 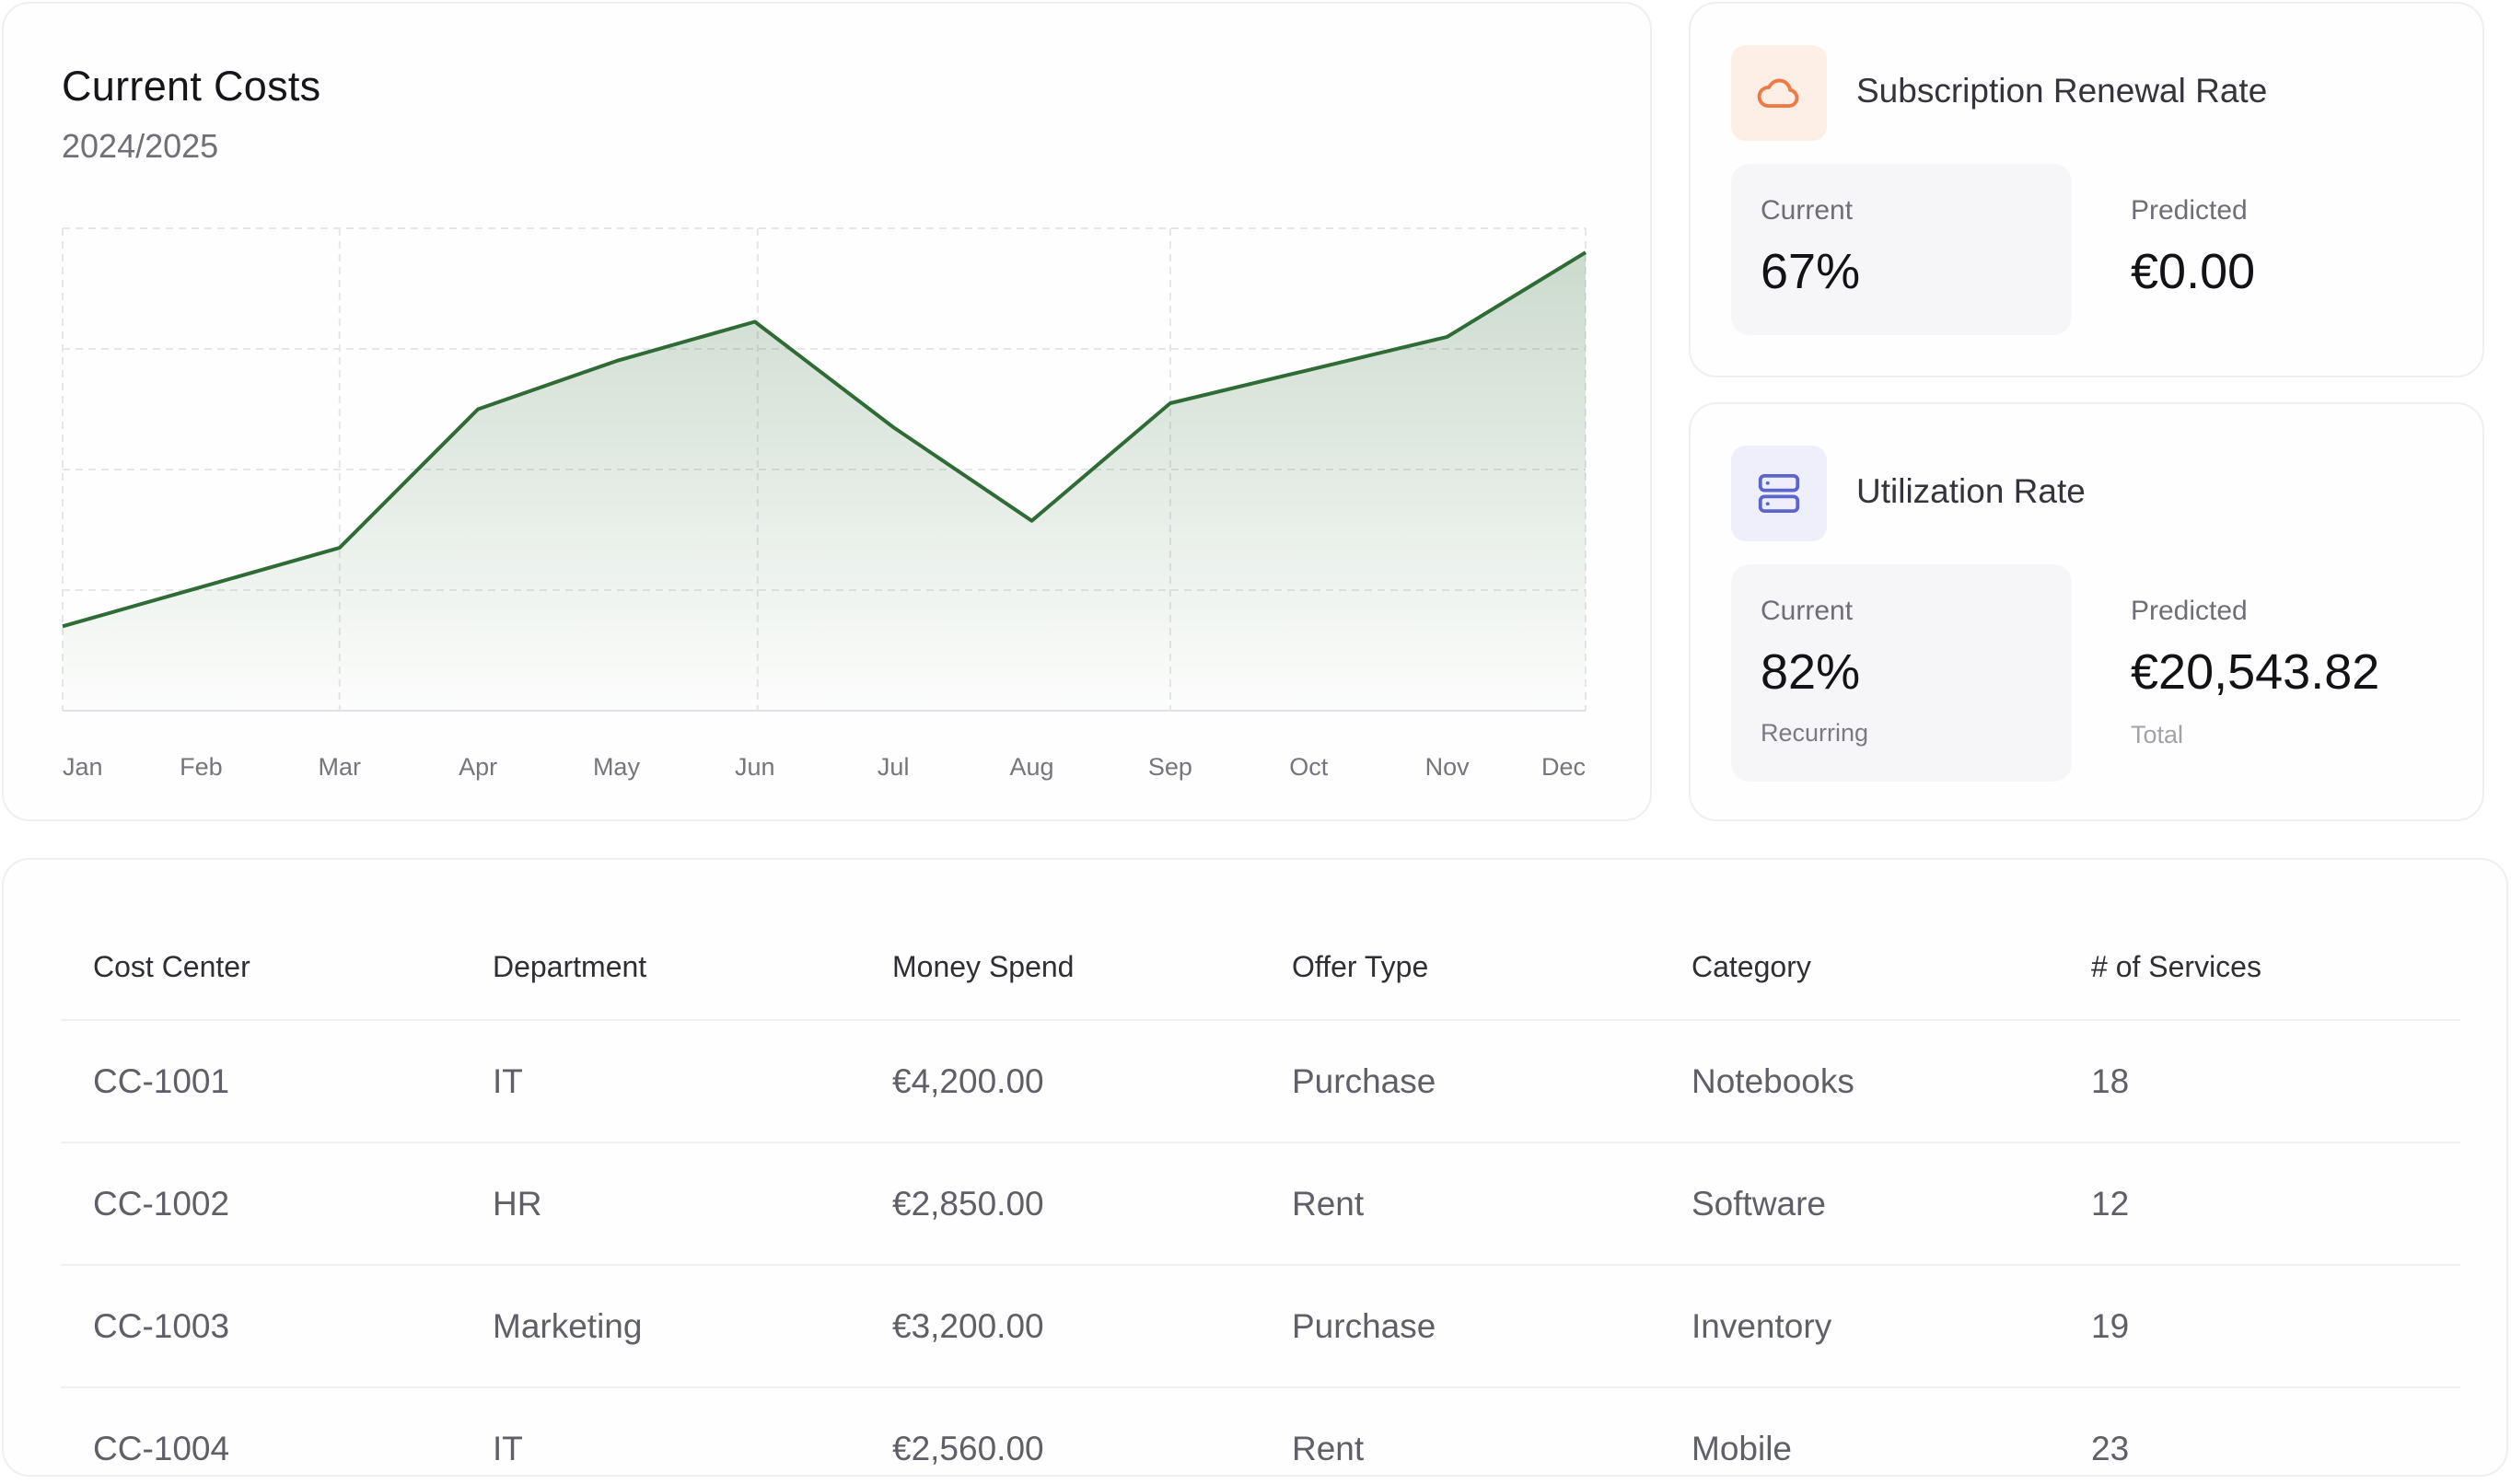 What do you see at coordinates (1971, 491) in the screenshot?
I see `utilization-title: Utilization Rate` at bounding box center [1971, 491].